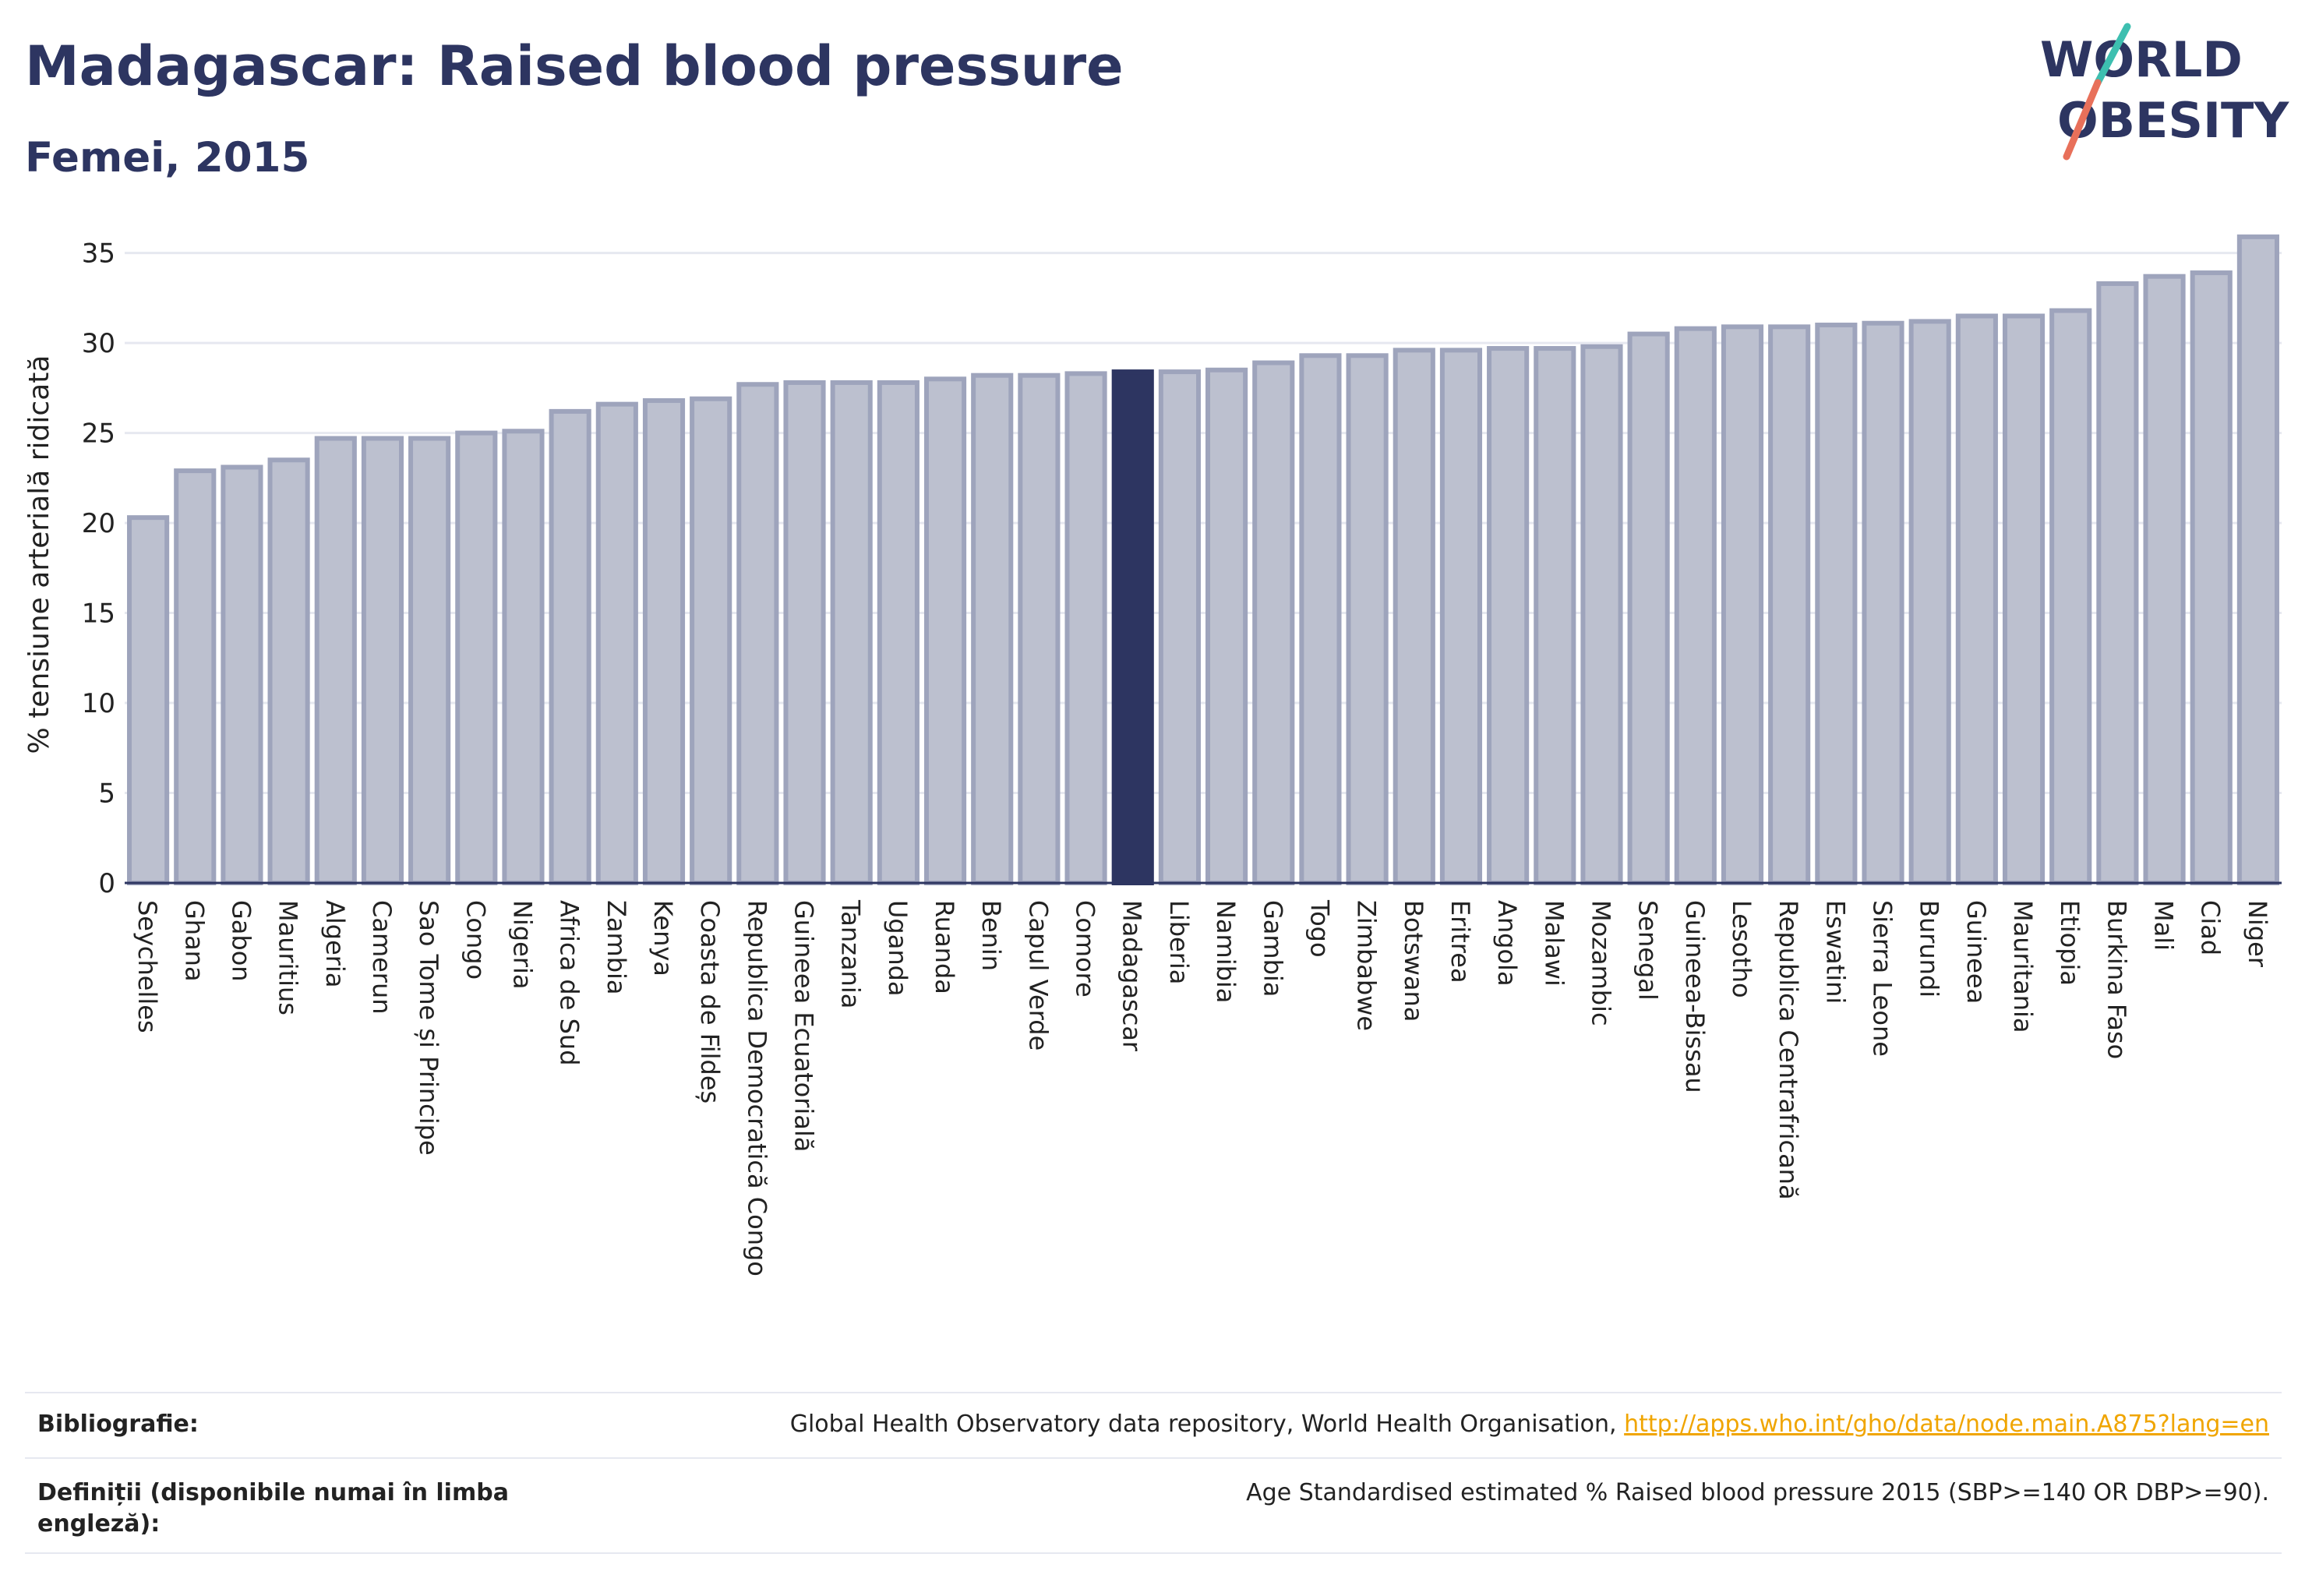 Image resolution: width=2305 pixels, height=1596 pixels. Describe the element at coordinates (98, 568) in the screenshot. I see `y-tick-labels: 0 5 10 15 20 25 30 35` at that location.